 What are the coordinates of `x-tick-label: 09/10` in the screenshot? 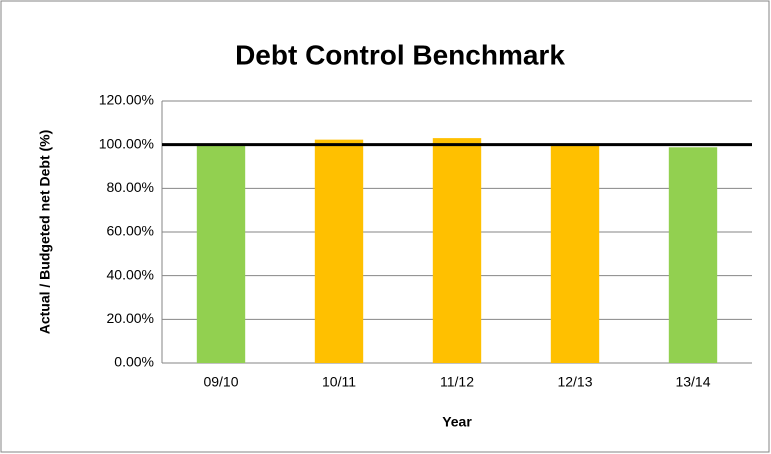 It's located at (220, 382).